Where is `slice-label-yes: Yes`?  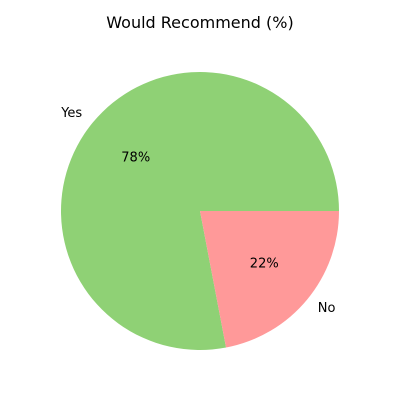
slice-label-yes: Yes is located at coordinates (71, 113).